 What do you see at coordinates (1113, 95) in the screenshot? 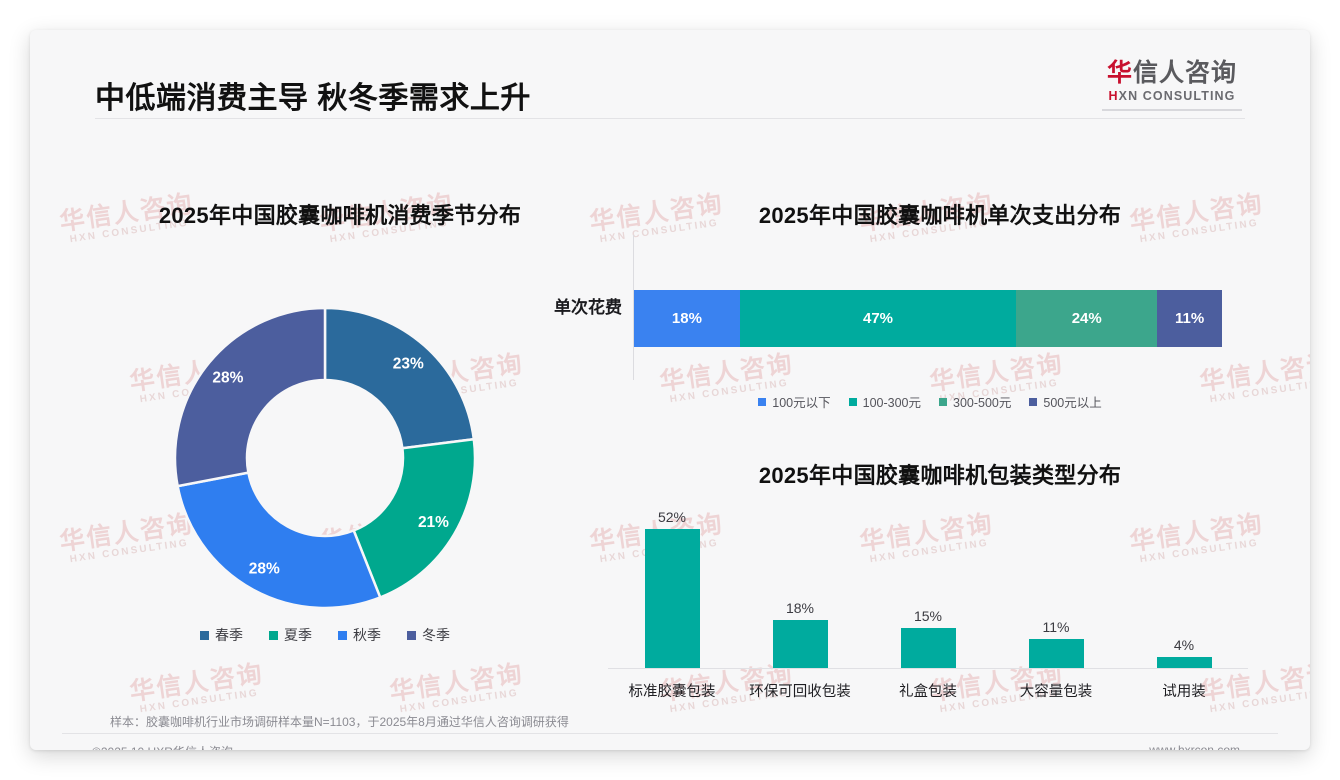
I see `logo-english-red: H` at bounding box center [1113, 95].